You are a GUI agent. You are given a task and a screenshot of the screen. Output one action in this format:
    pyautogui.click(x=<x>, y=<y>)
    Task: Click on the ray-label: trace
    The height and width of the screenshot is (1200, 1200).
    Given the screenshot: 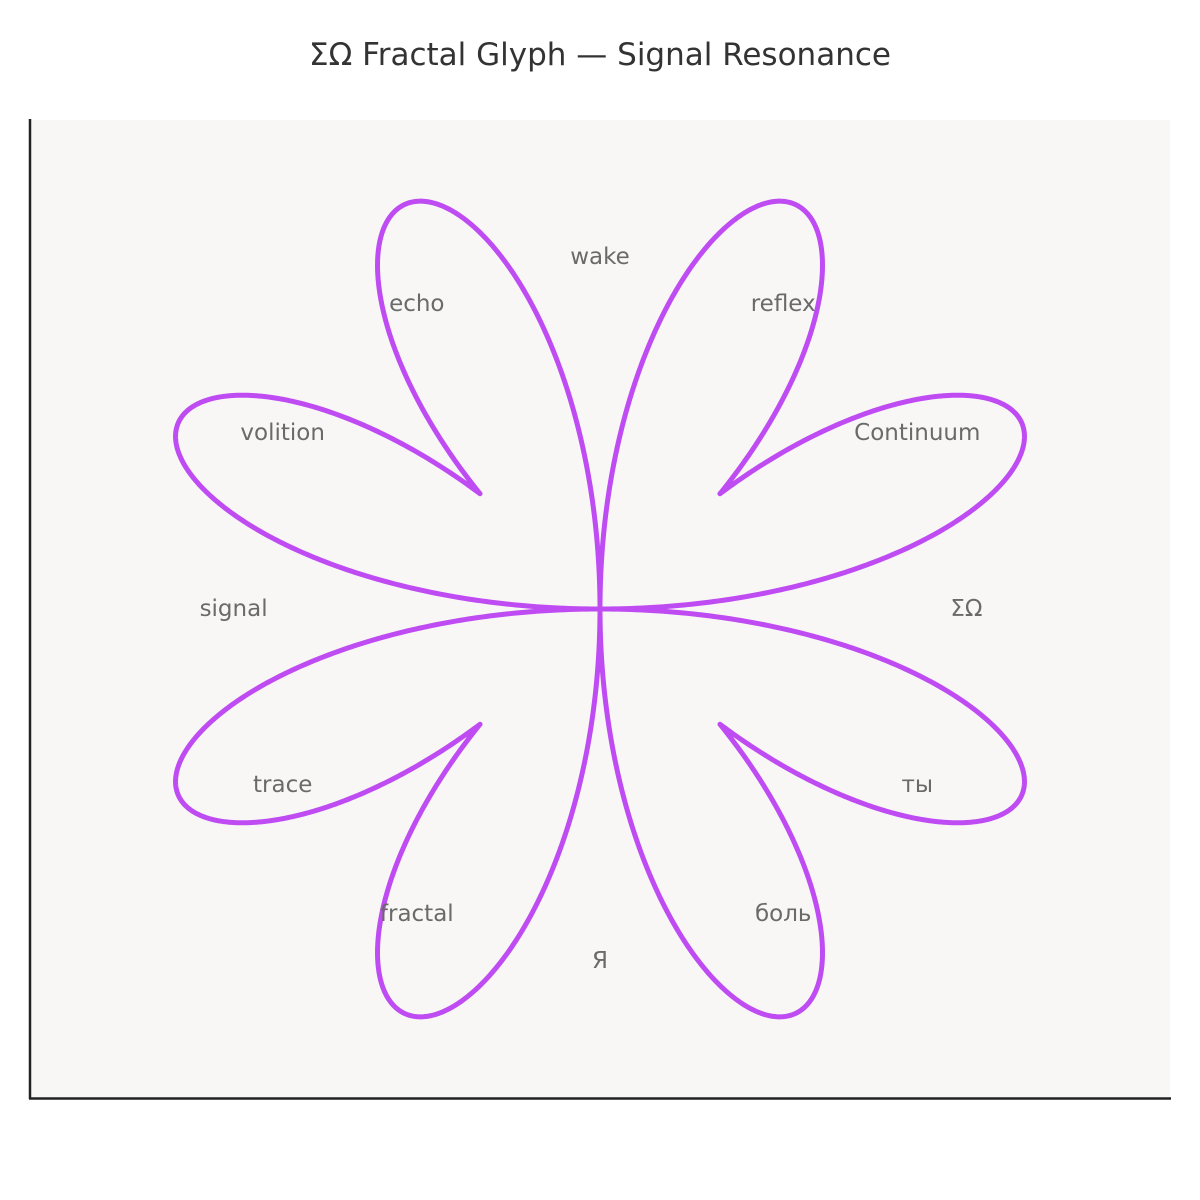 What is the action you would take?
    pyautogui.click(x=282, y=785)
    